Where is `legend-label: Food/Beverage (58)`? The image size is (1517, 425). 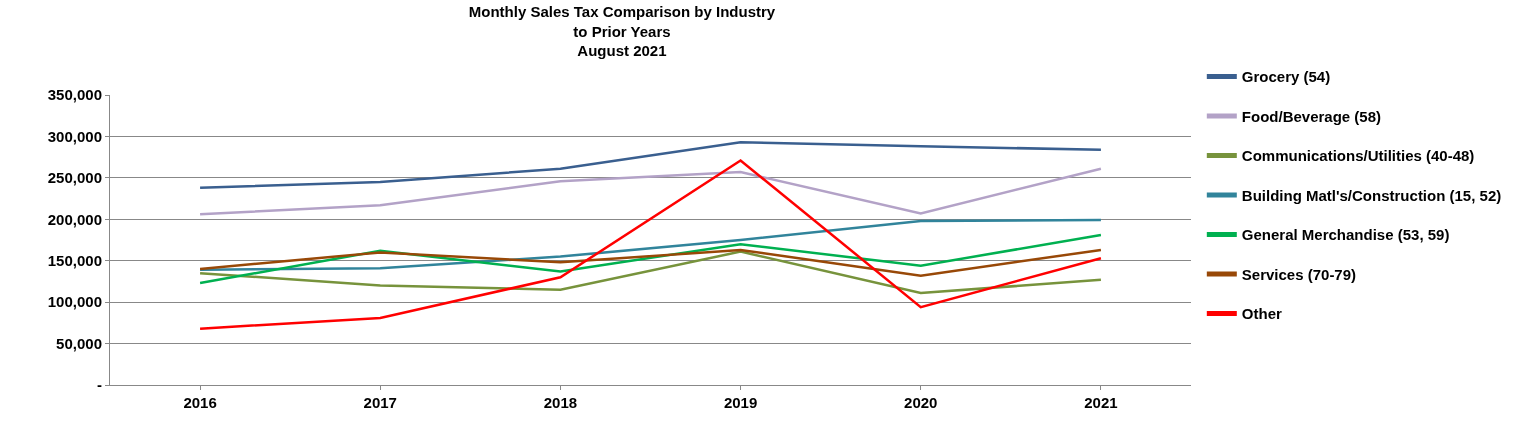 legend-label: Food/Beverage (58) is located at coordinates (1311, 116).